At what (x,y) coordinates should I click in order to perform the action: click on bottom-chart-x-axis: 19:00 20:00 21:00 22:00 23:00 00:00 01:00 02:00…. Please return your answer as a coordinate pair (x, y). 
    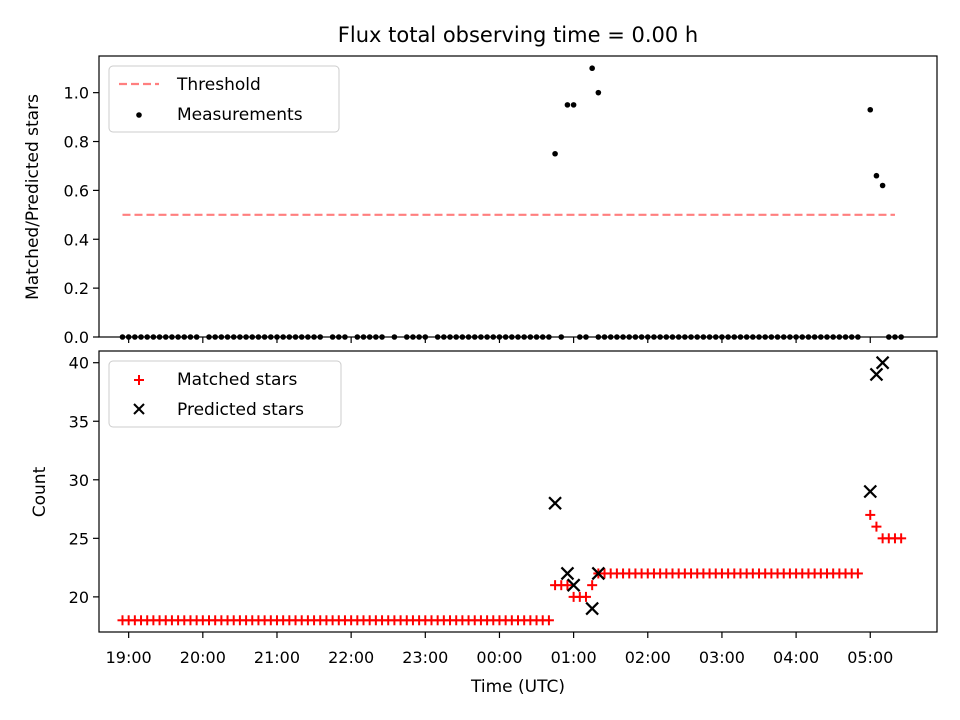
    Looking at the image, I should click on (499, 649).